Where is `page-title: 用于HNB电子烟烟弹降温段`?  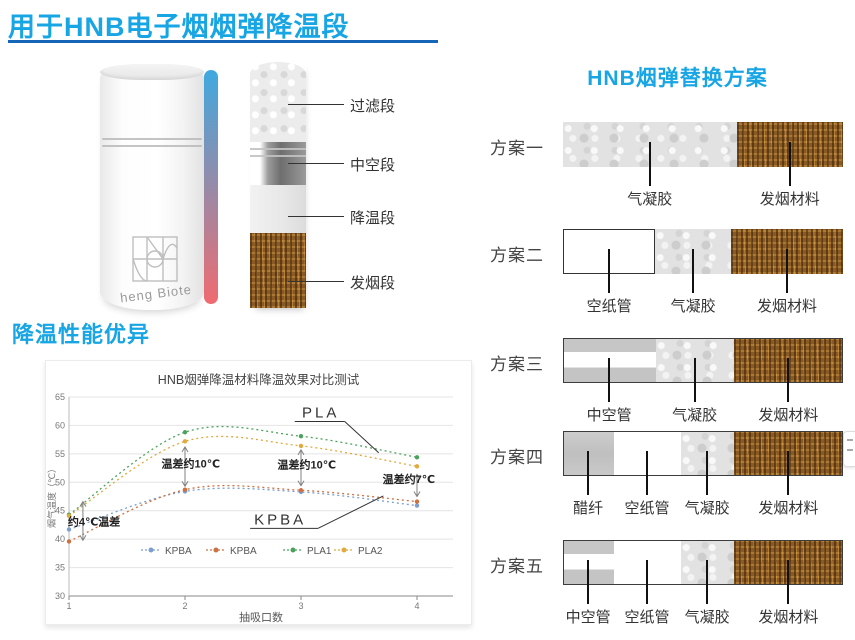
page-title: 用于HNB电子烟烟弹降温段 is located at coordinates (179, 27).